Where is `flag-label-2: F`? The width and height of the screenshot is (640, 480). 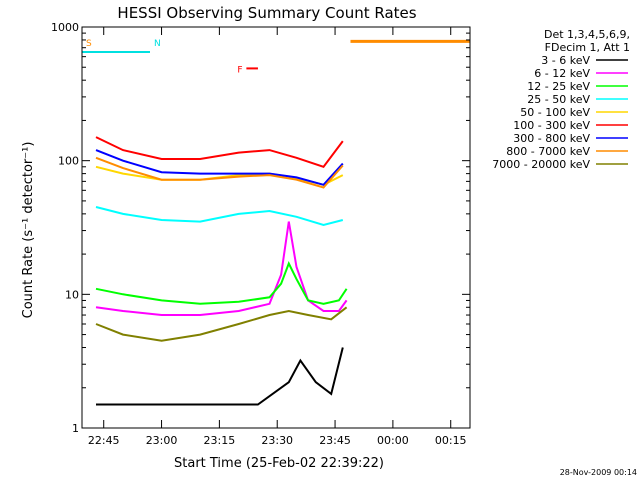
flag-label-2: F is located at coordinates (239, 70).